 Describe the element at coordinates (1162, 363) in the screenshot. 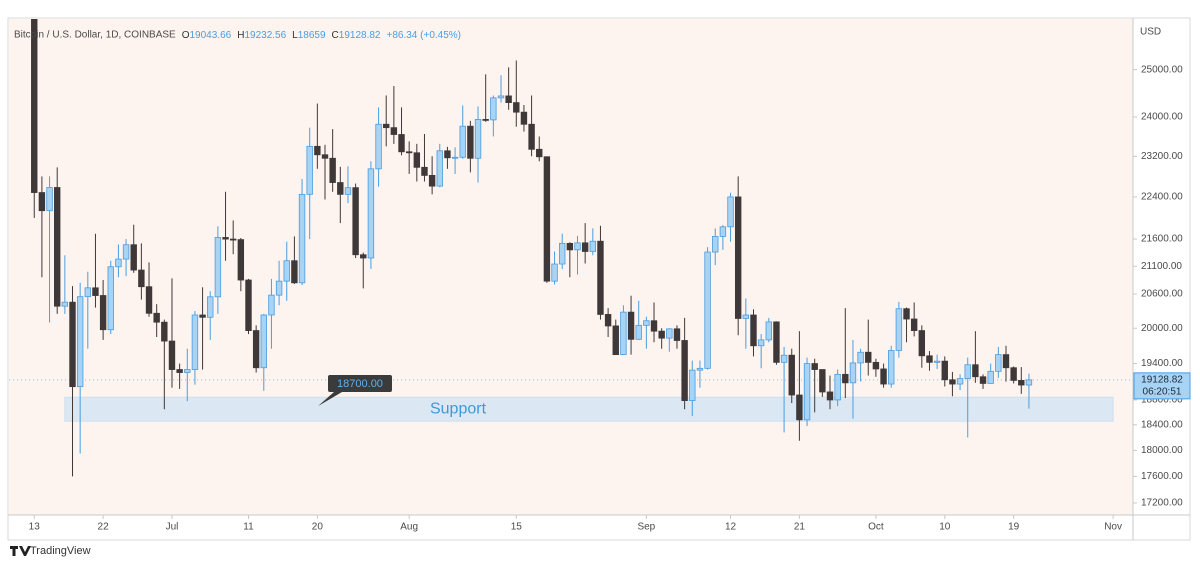

I see `y-tick-label: 19400.00` at that location.